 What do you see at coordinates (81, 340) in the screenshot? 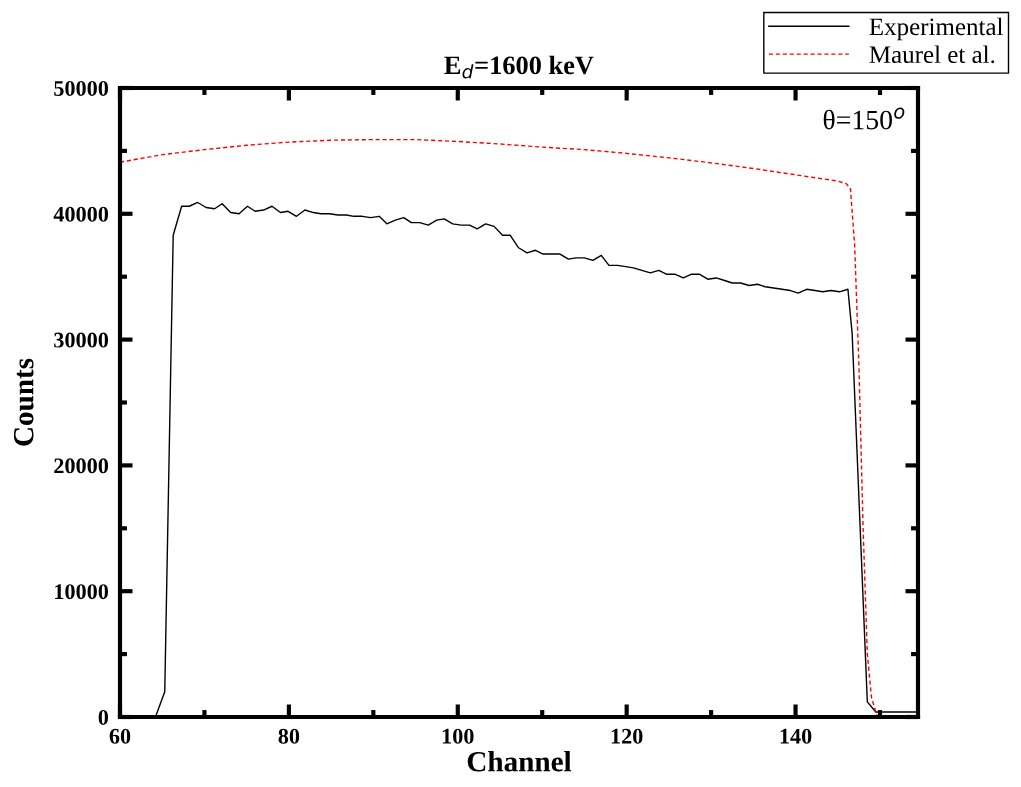
I see `y-tick-label: 30000` at bounding box center [81, 340].